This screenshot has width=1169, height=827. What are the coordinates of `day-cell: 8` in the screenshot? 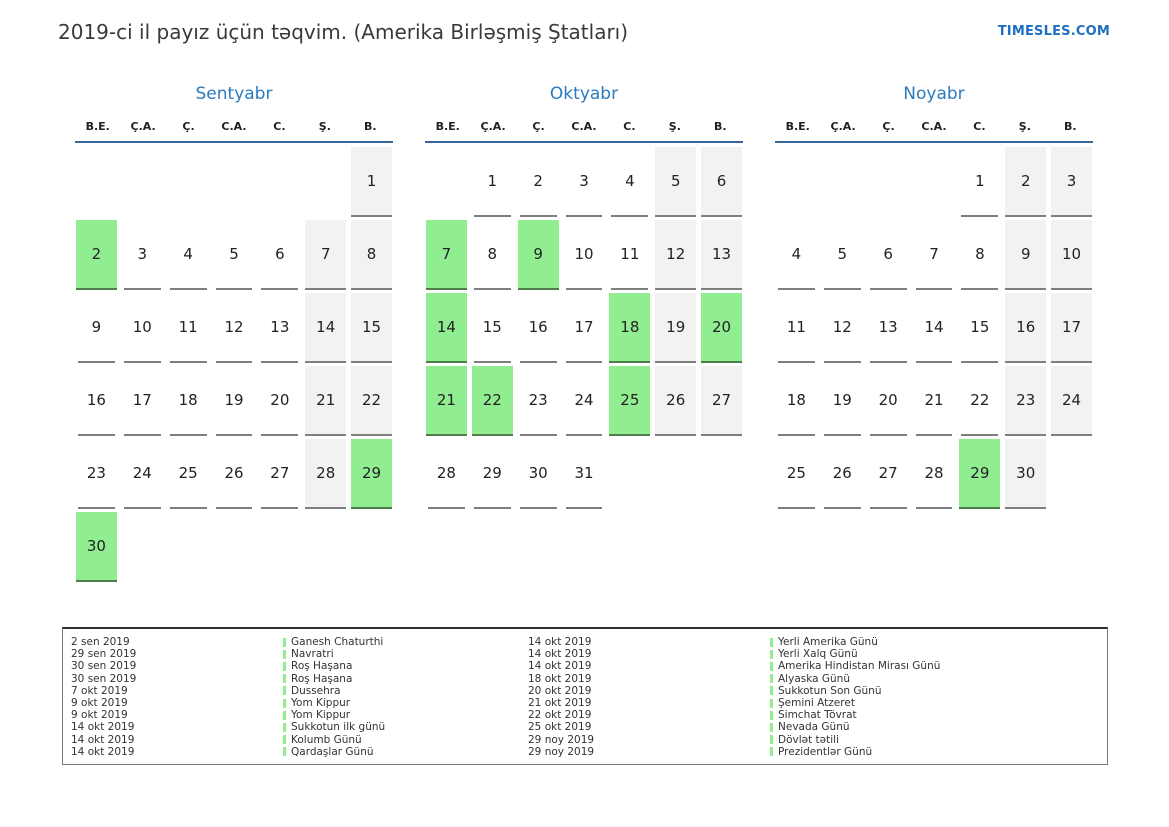 It's located at (492, 255).